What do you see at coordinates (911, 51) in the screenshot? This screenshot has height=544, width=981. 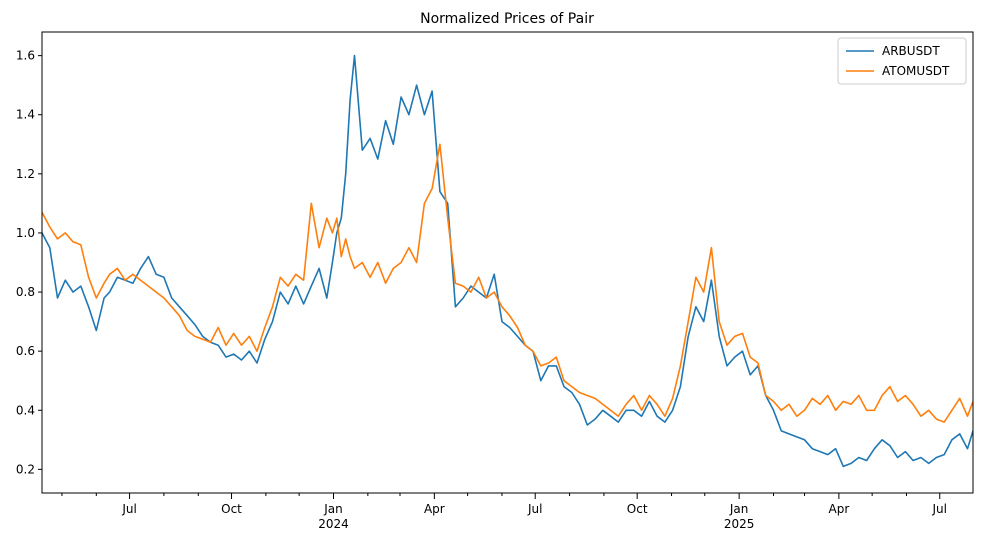 I see `legend-label: ARBUSDT` at bounding box center [911, 51].